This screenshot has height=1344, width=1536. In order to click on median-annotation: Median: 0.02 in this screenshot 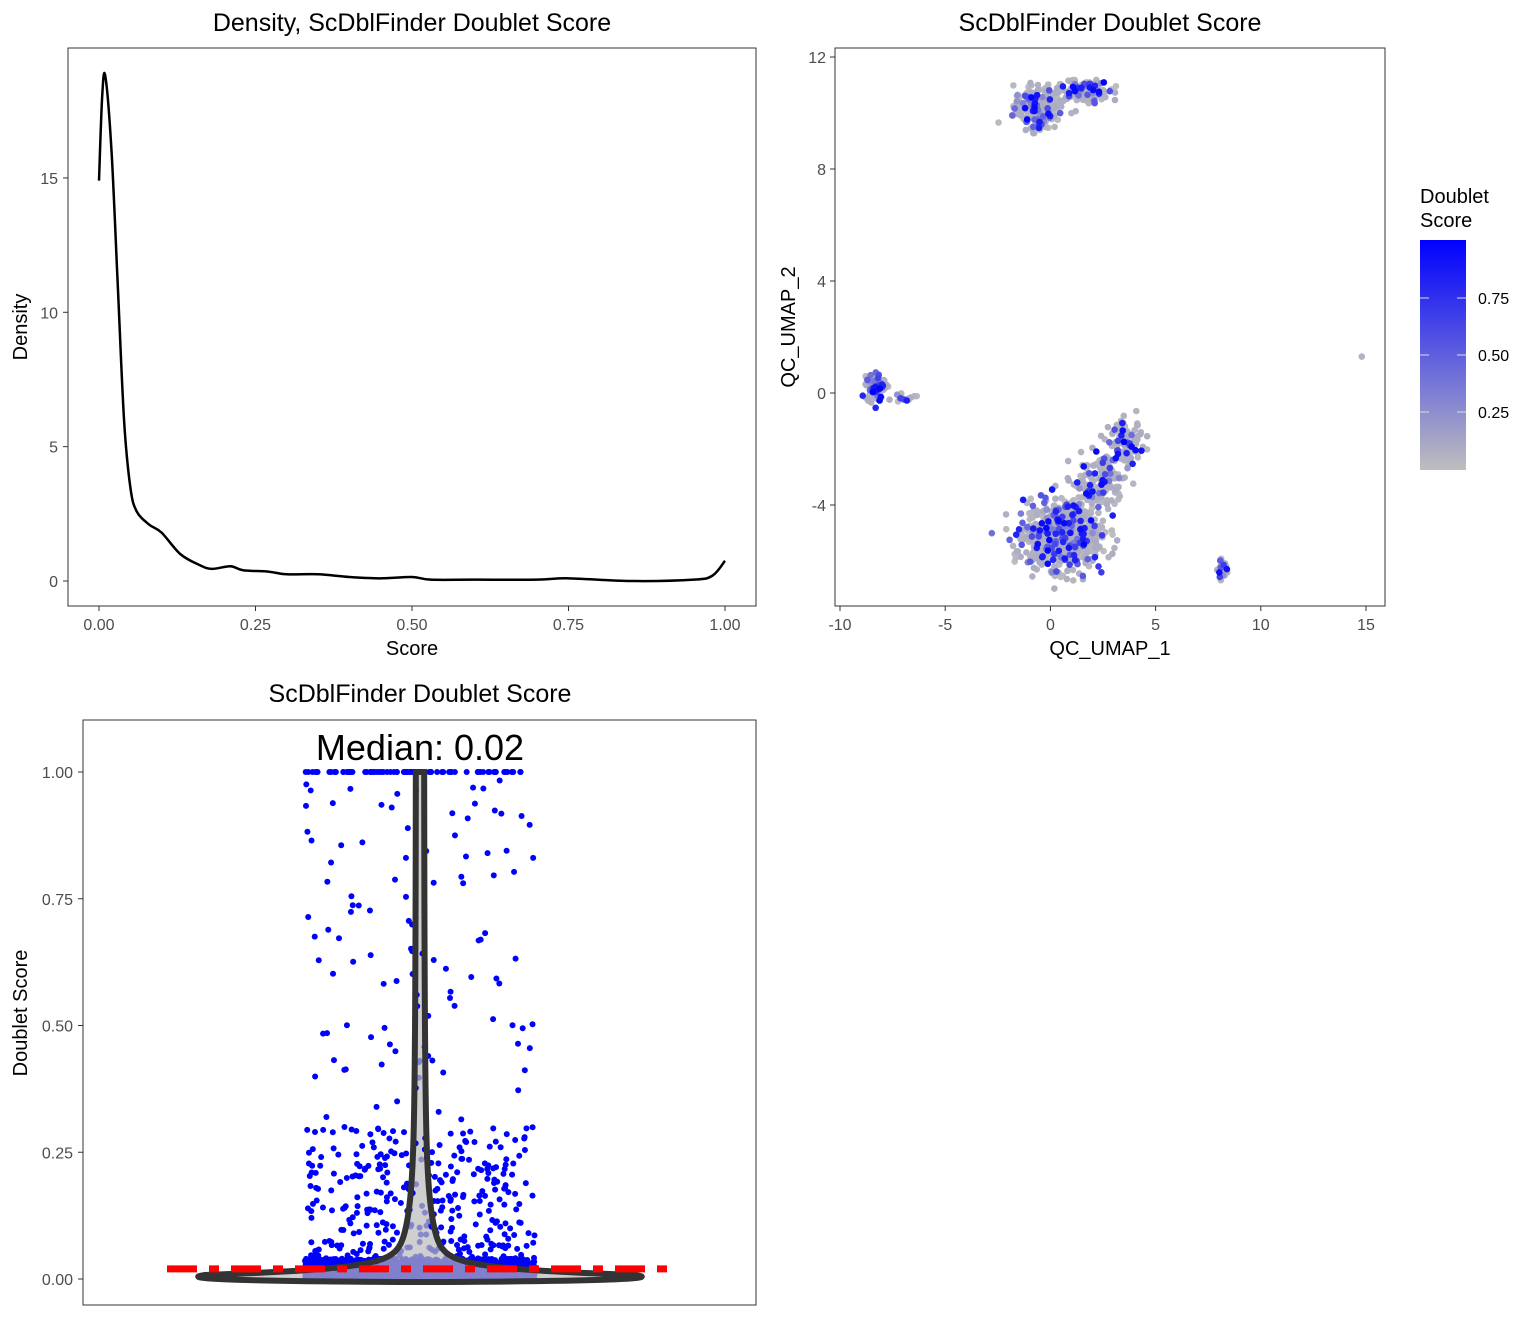, I will do `click(420, 747)`.